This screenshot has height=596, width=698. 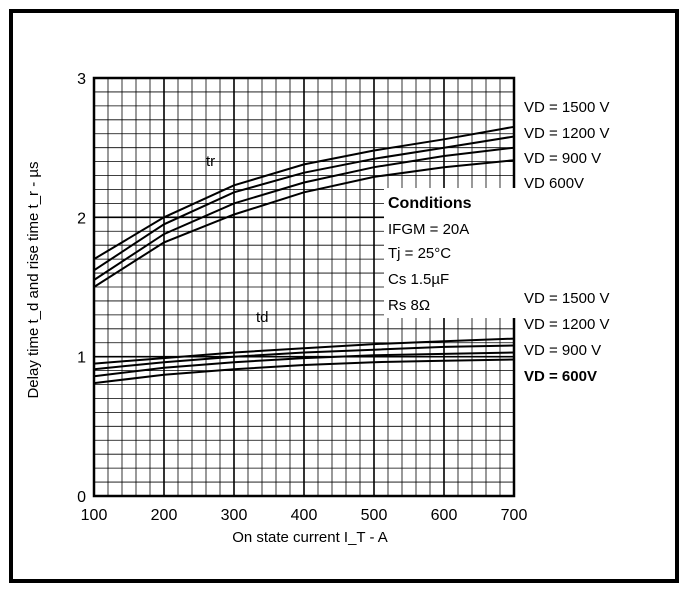 What do you see at coordinates (374, 515) in the screenshot?
I see `x-tick-label: 500` at bounding box center [374, 515].